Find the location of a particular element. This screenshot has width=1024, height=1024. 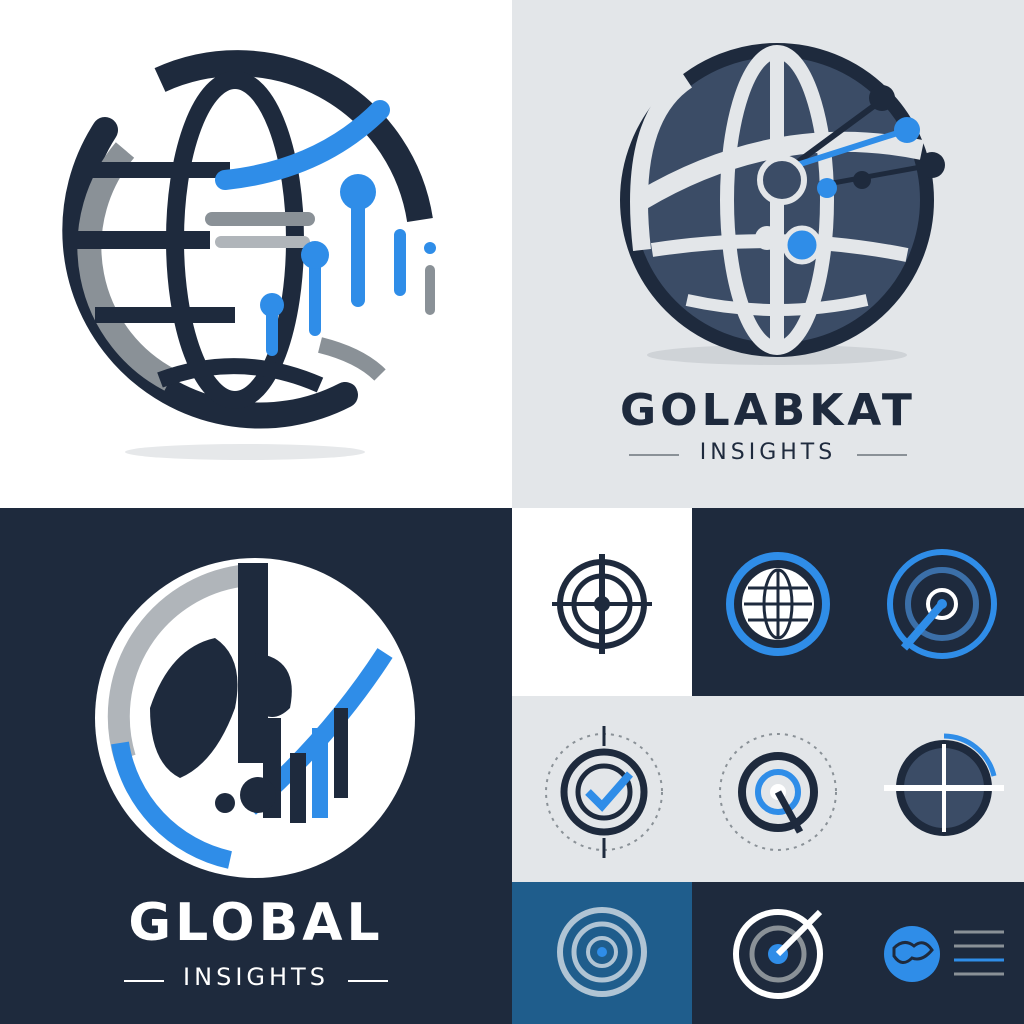

globe-network-nodes-icon is located at coordinates (782, 204).